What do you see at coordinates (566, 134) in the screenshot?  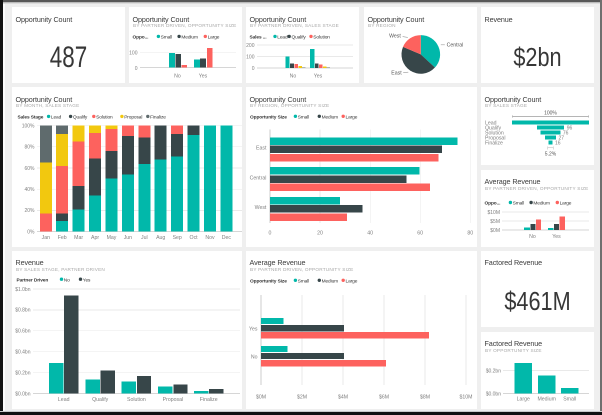 I see `svg-text: 76` at bounding box center [566, 134].